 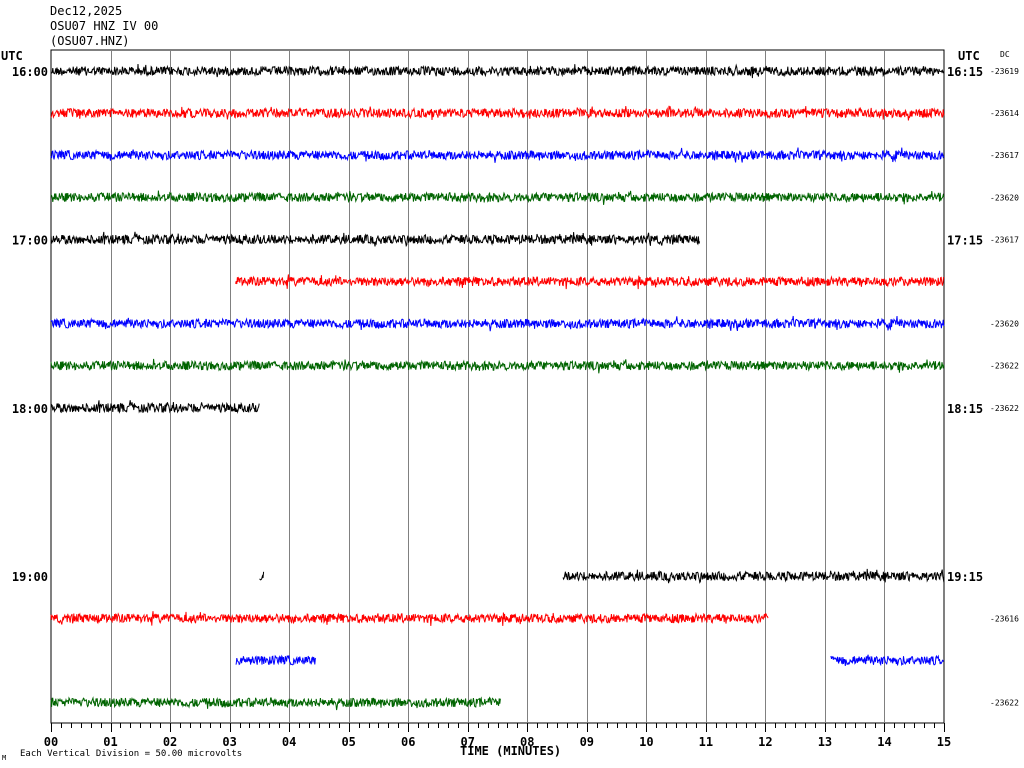 I want to click on row-end-time-label: 16:15, so click(x=965, y=72).